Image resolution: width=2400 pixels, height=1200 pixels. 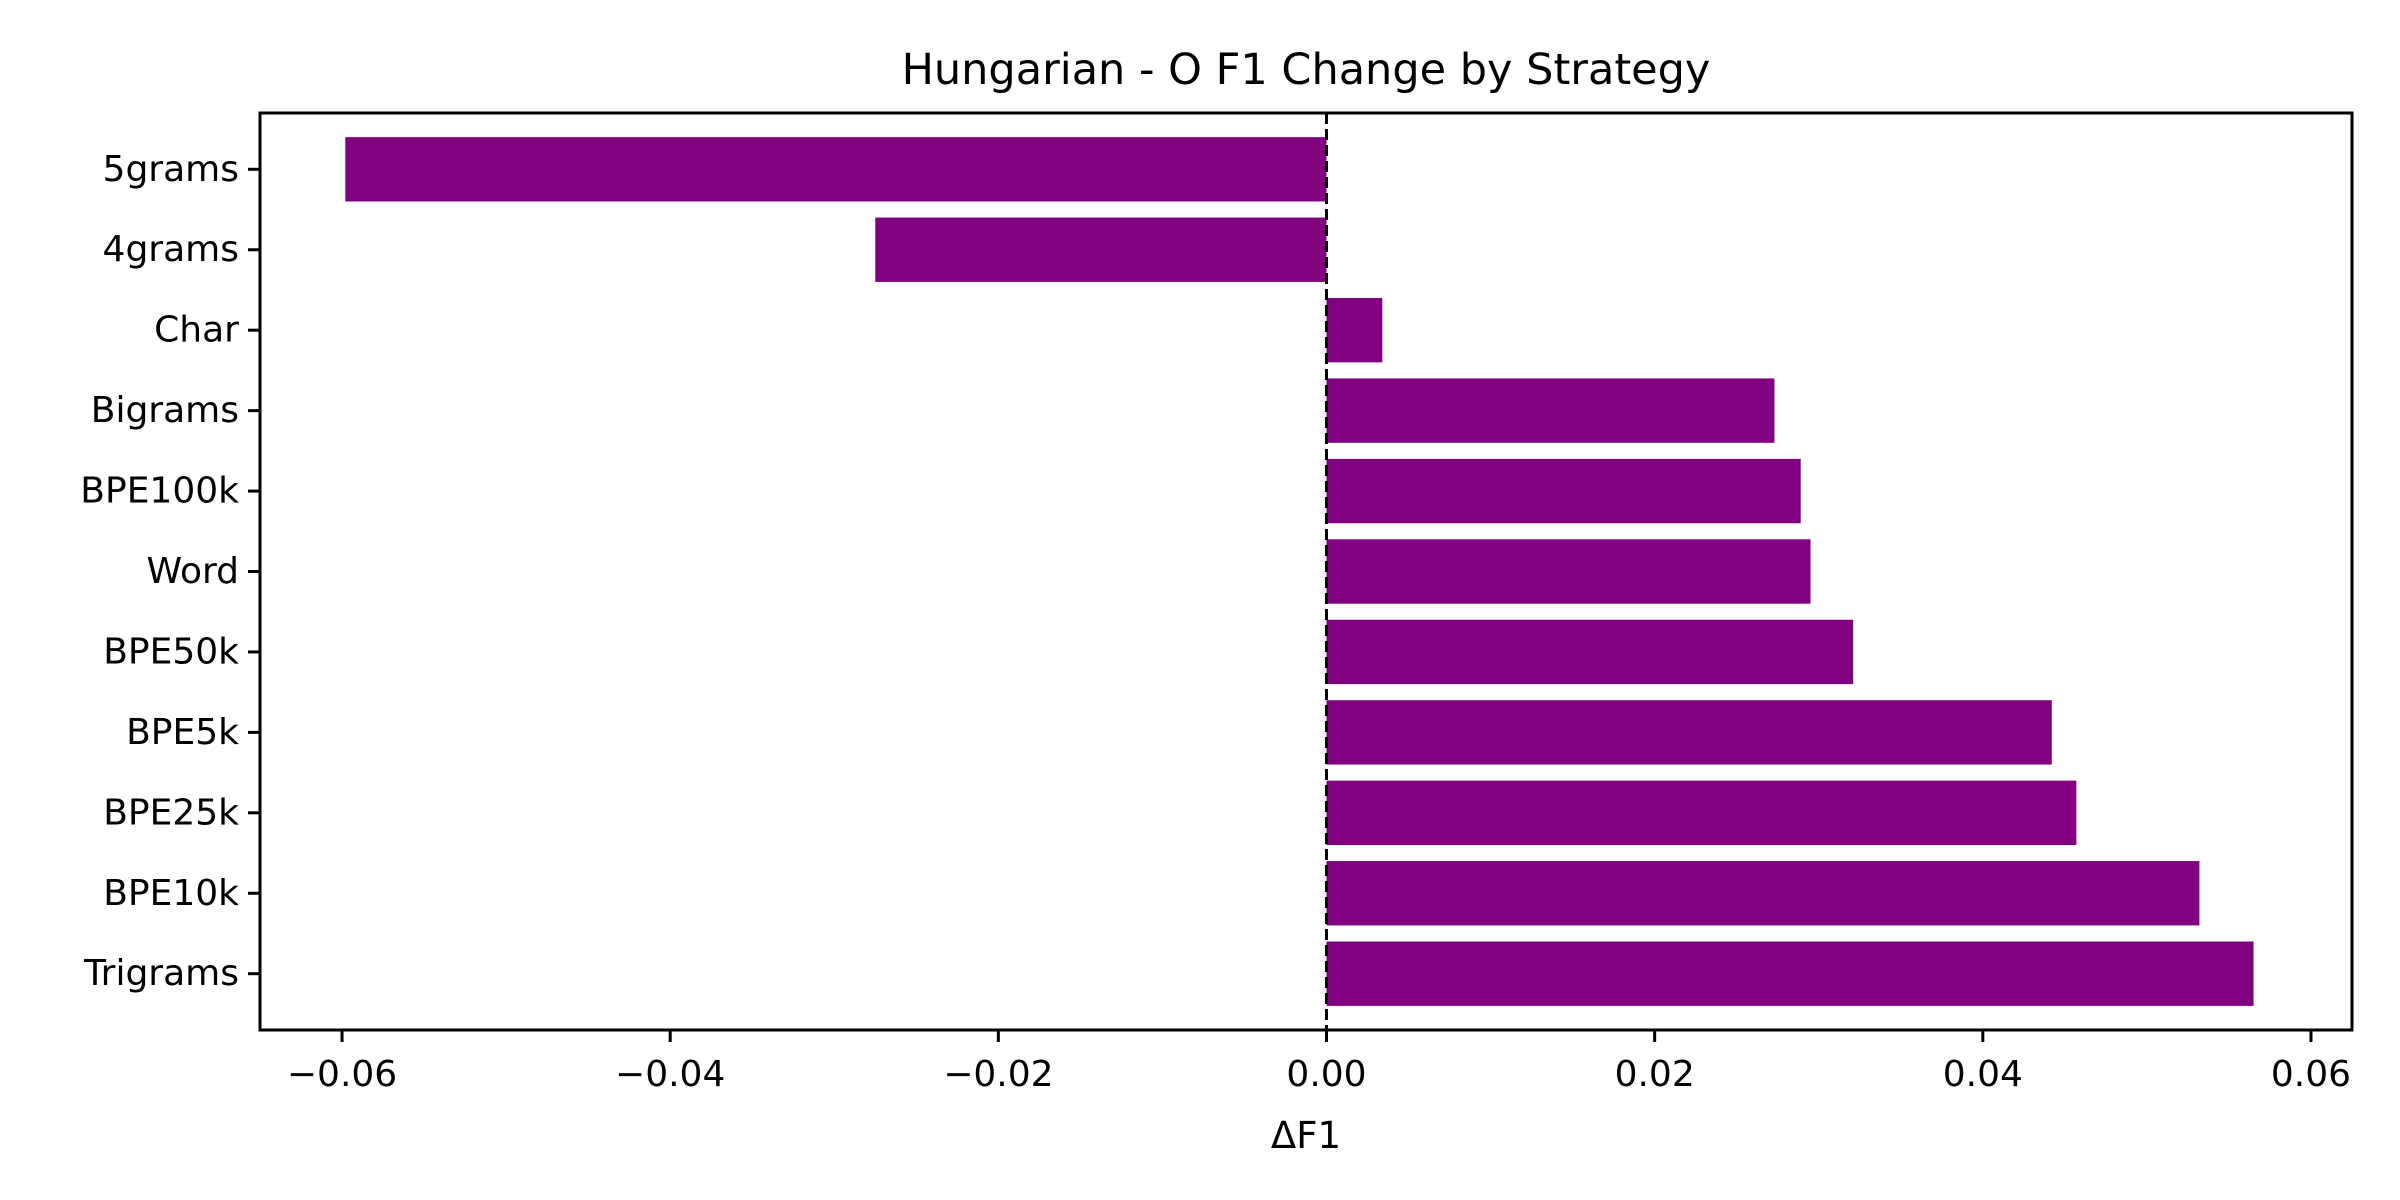 What do you see at coordinates (1354, 330) in the screenshot?
I see `bar-char` at bounding box center [1354, 330].